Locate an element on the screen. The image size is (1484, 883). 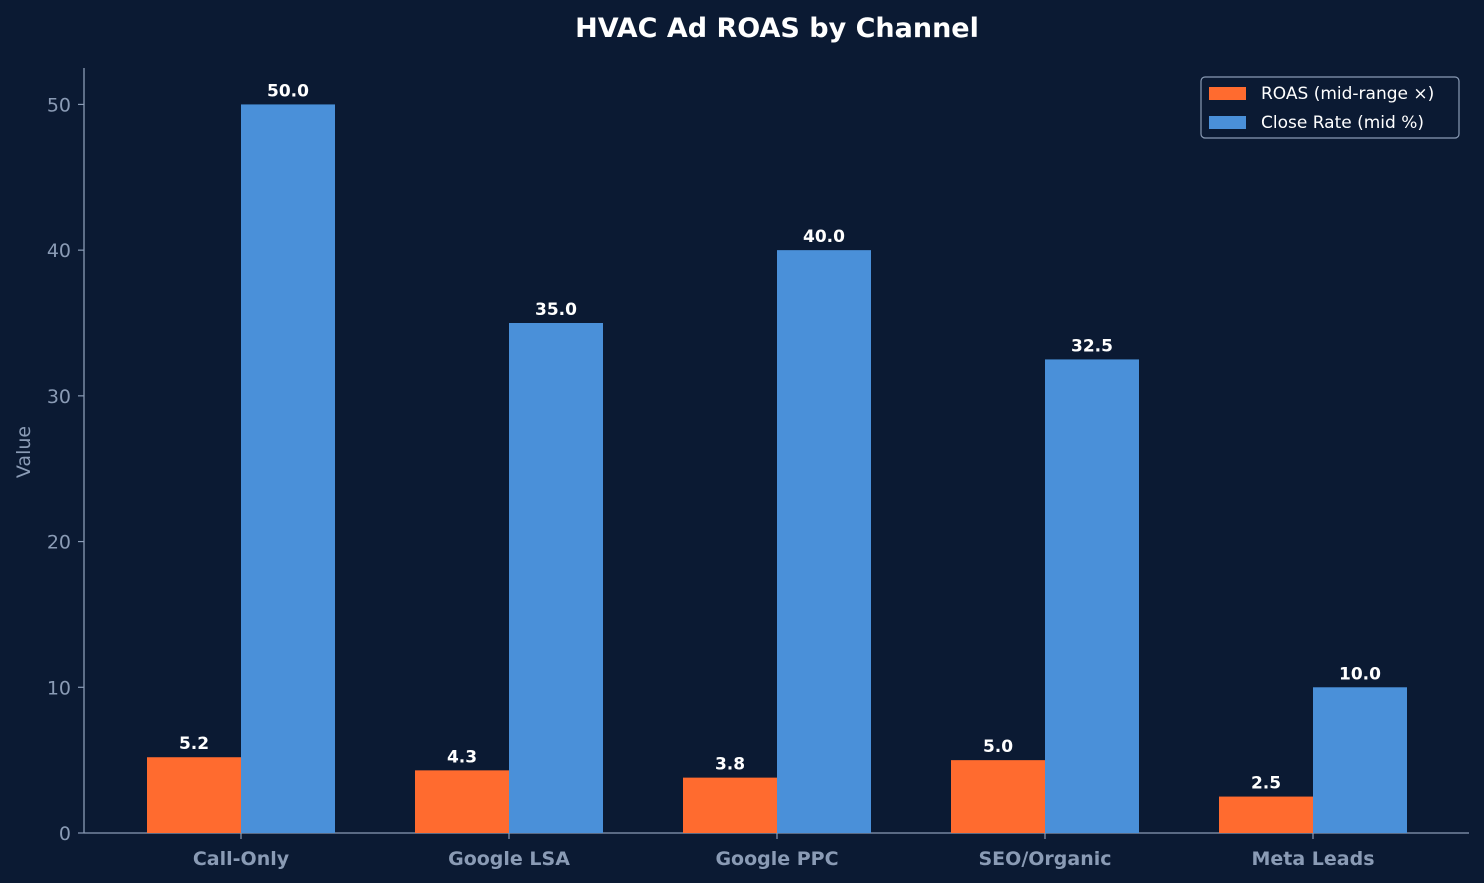
y-tick-label: 20 is located at coordinates (59, 543).